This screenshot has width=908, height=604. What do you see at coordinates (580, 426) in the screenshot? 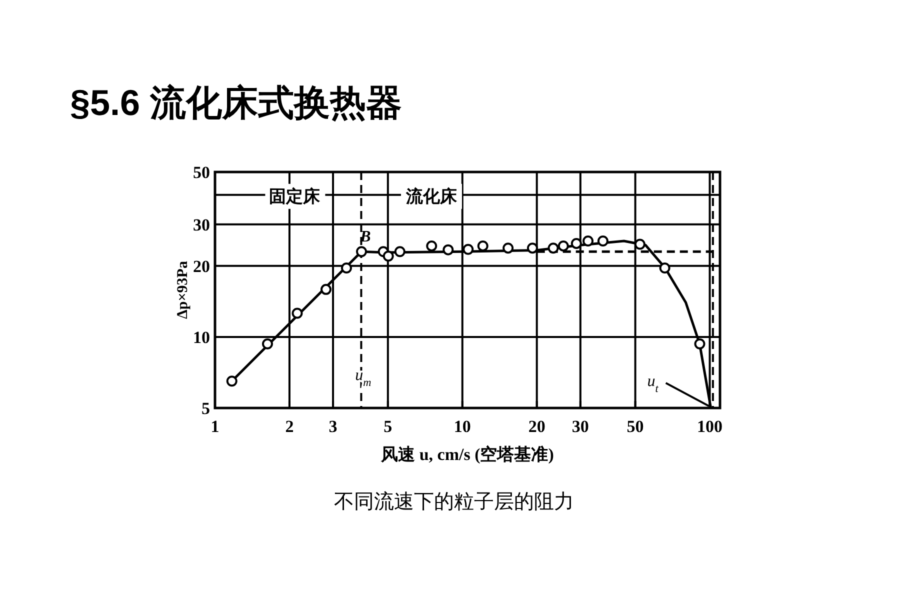
I see `x-tick-label: 30` at bounding box center [580, 426].